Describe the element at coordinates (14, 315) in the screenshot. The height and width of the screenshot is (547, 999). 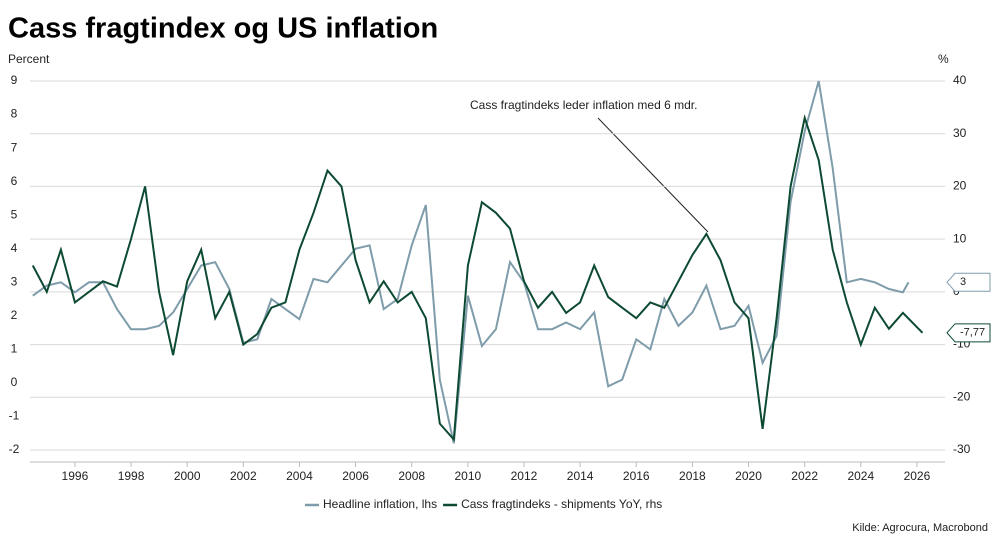
I see `y-tick-label: 2` at that location.